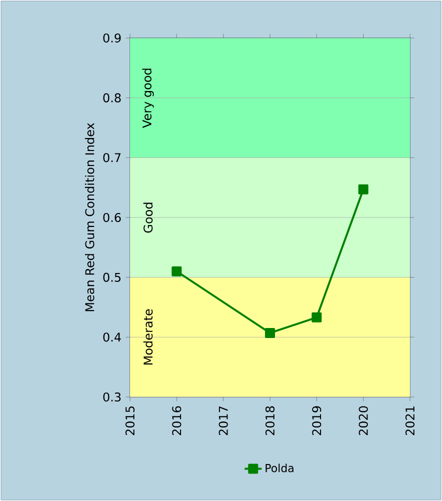 This screenshot has width=442, height=501. I want to click on x-tick-label: 2018, so click(270, 421).